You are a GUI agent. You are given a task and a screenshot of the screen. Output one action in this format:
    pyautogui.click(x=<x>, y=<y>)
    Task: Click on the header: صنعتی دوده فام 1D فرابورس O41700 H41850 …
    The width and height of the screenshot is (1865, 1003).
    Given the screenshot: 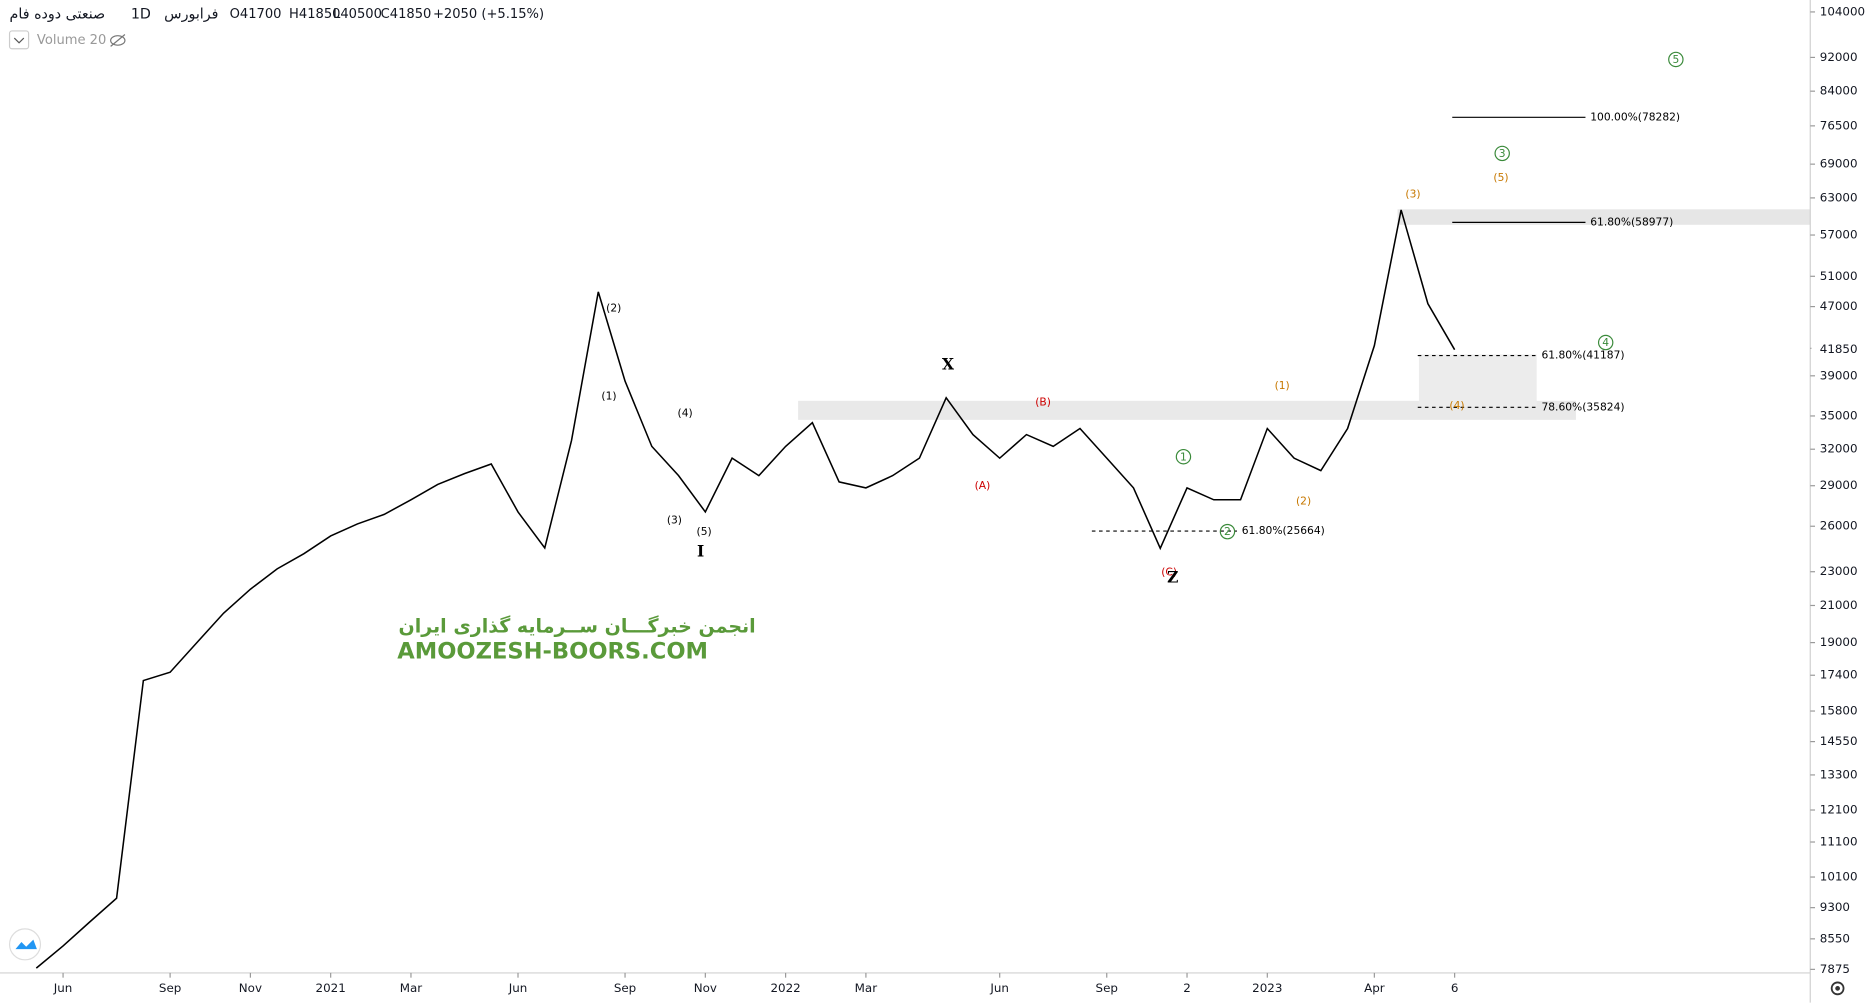 What is the action you would take?
    pyautogui.click(x=276, y=28)
    